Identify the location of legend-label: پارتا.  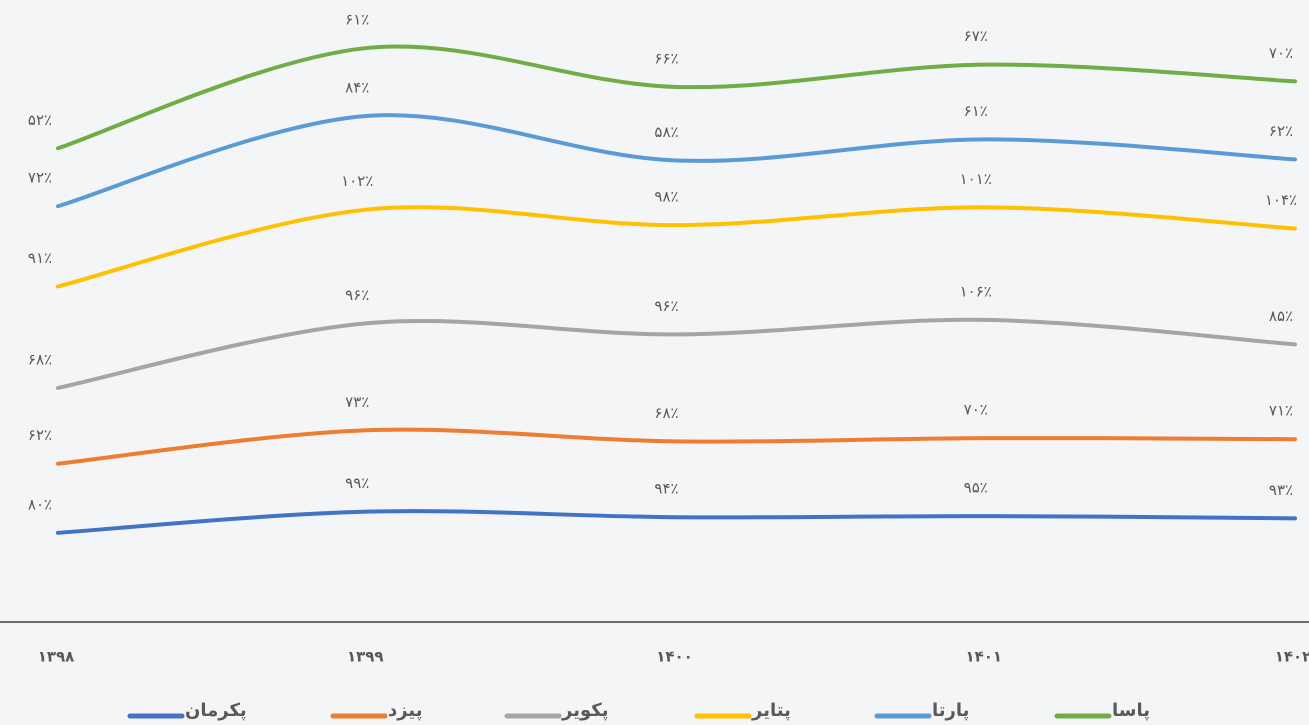
(950, 710).